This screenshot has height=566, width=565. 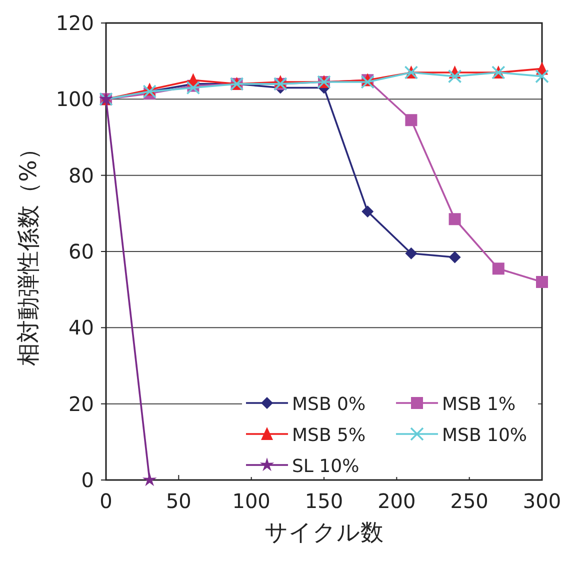 I want to click on x-tick-label: 0, so click(x=106, y=501).